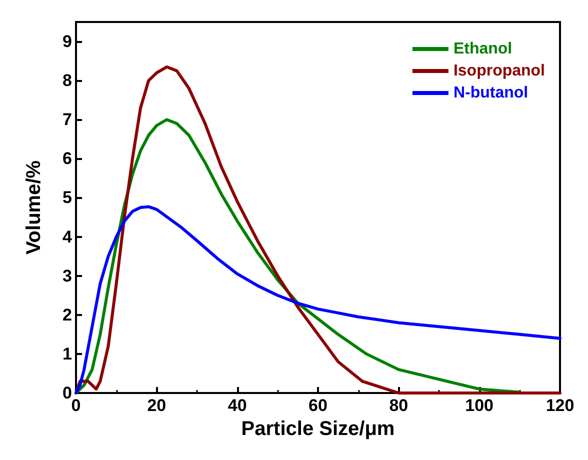 The height and width of the screenshot is (460, 588). I want to click on x-axis-title: Particle Size/μm, so click(318, 429).